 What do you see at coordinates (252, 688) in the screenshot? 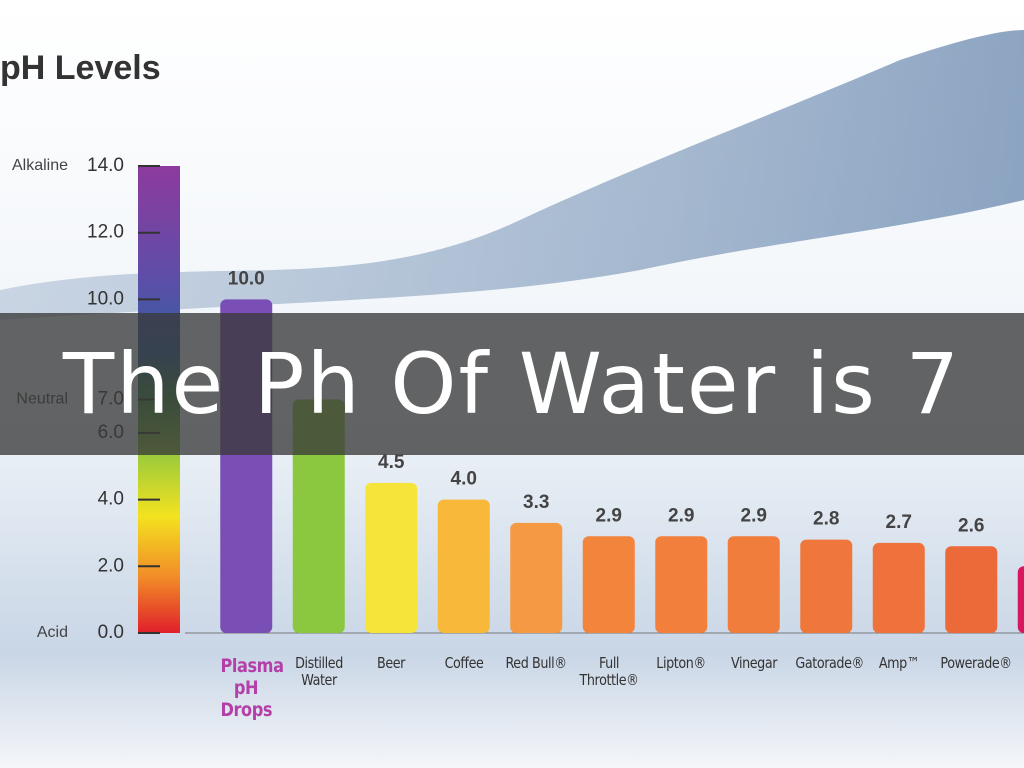
I see `x-tick-label: Plasma pH Drops` at bounding box center [252, 688].